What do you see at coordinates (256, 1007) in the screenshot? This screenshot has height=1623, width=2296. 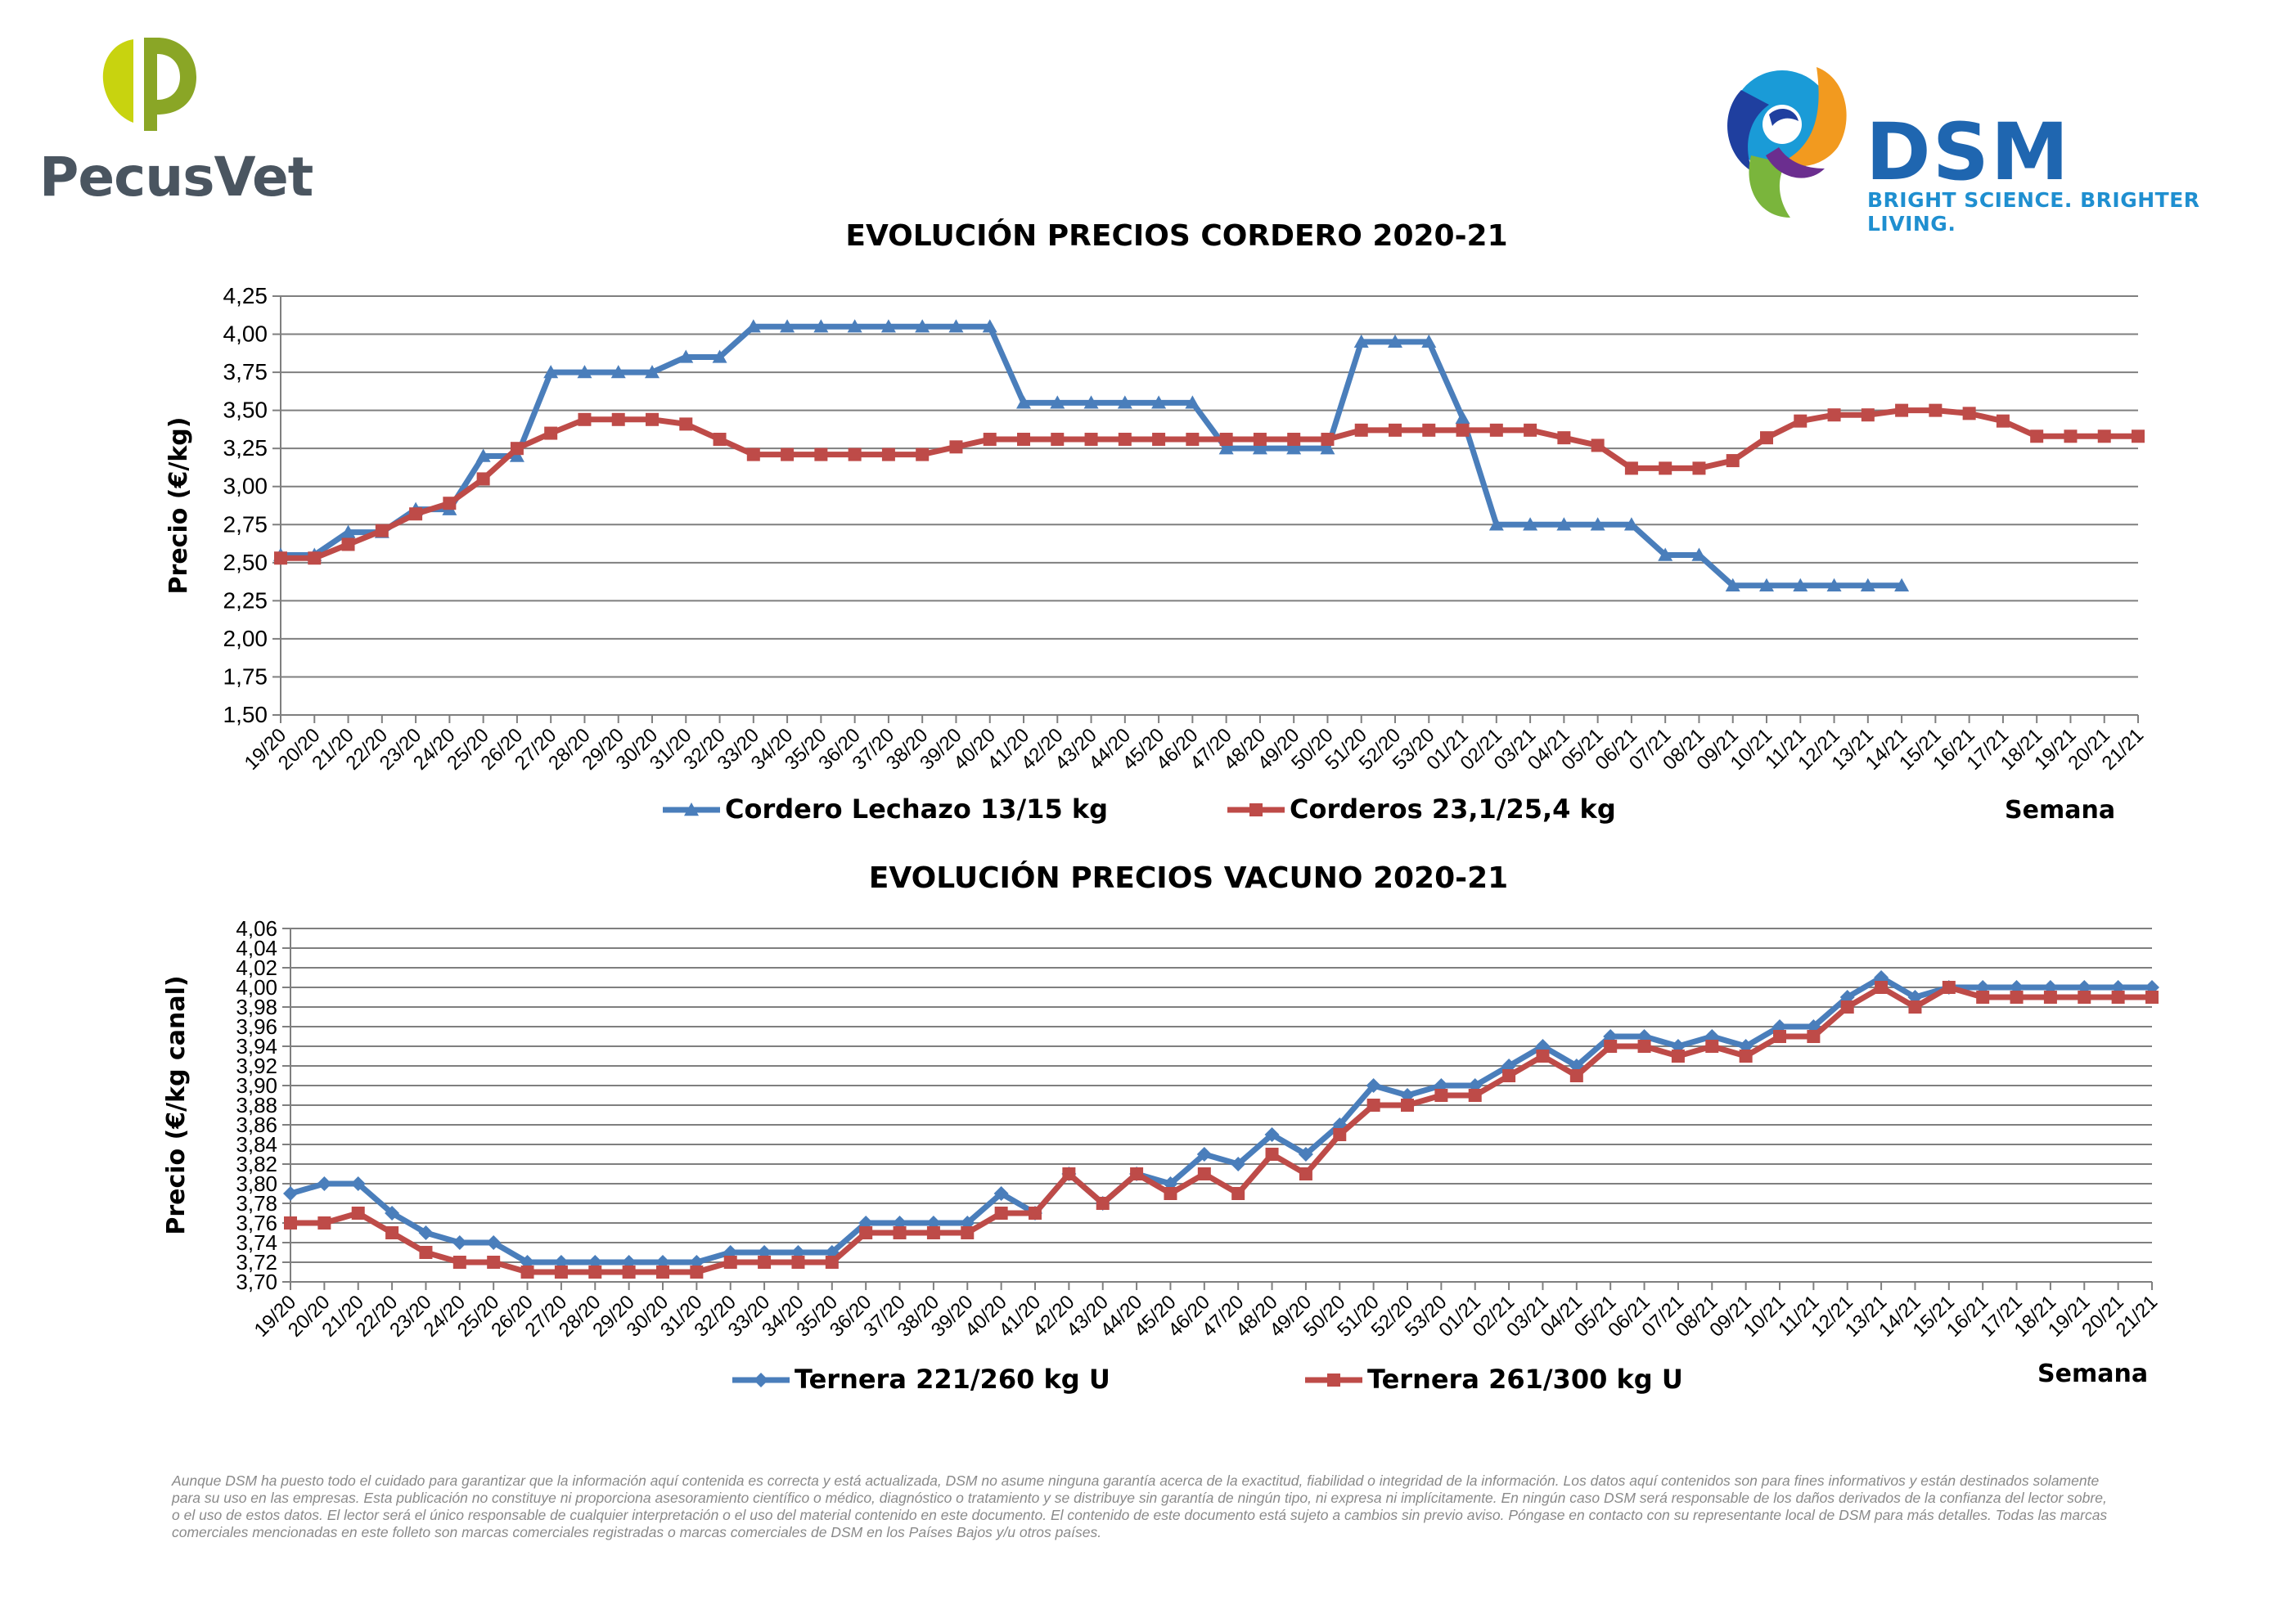 I see `y-tick-label: 3,98` at bounding box center [256, 1007].